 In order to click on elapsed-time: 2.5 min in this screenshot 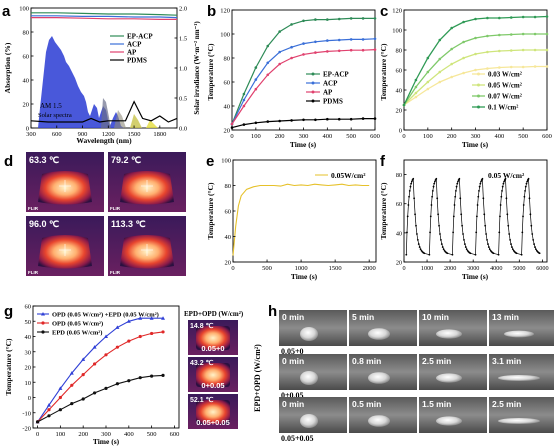, I will do `click(436, 361)`.